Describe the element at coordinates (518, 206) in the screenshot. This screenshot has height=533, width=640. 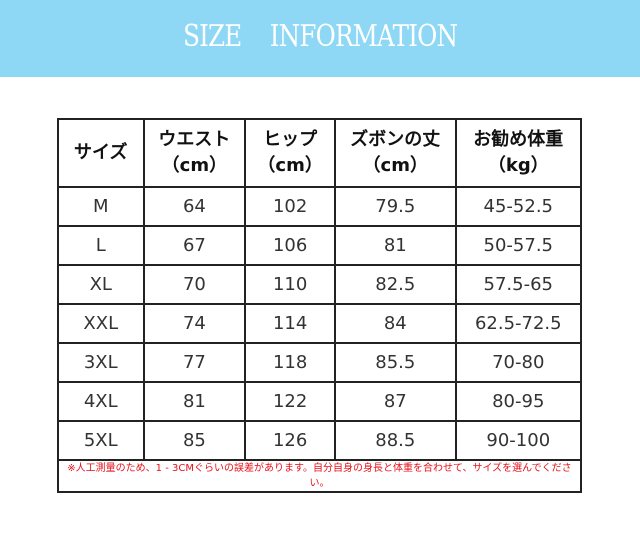
I see `table-cell: 45-52.5` at that location.